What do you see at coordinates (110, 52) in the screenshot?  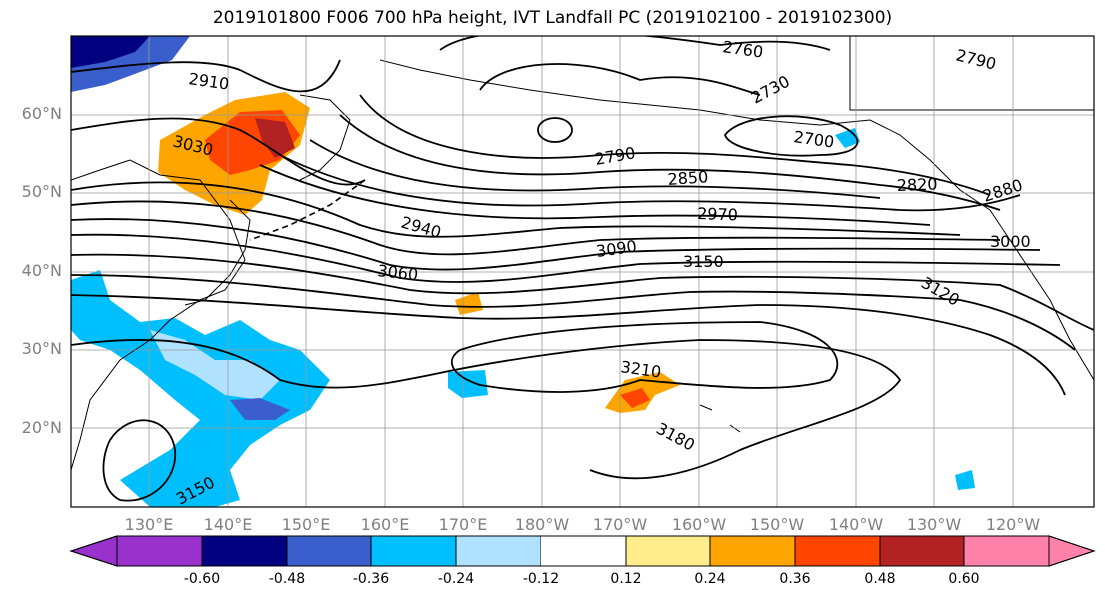 I see `ivt-patch-navy-nw` at bounding box center [110, 52].